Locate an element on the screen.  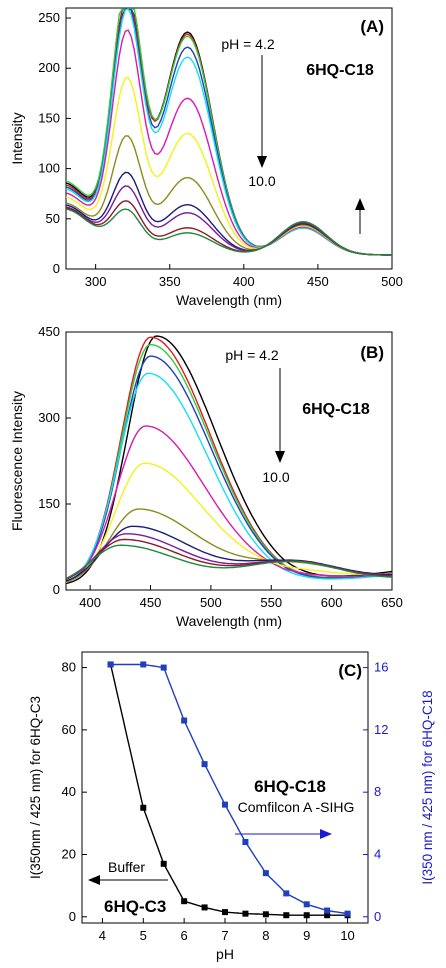
panel-b-x-tick-label: 550 is located at coordinates (271, 602).